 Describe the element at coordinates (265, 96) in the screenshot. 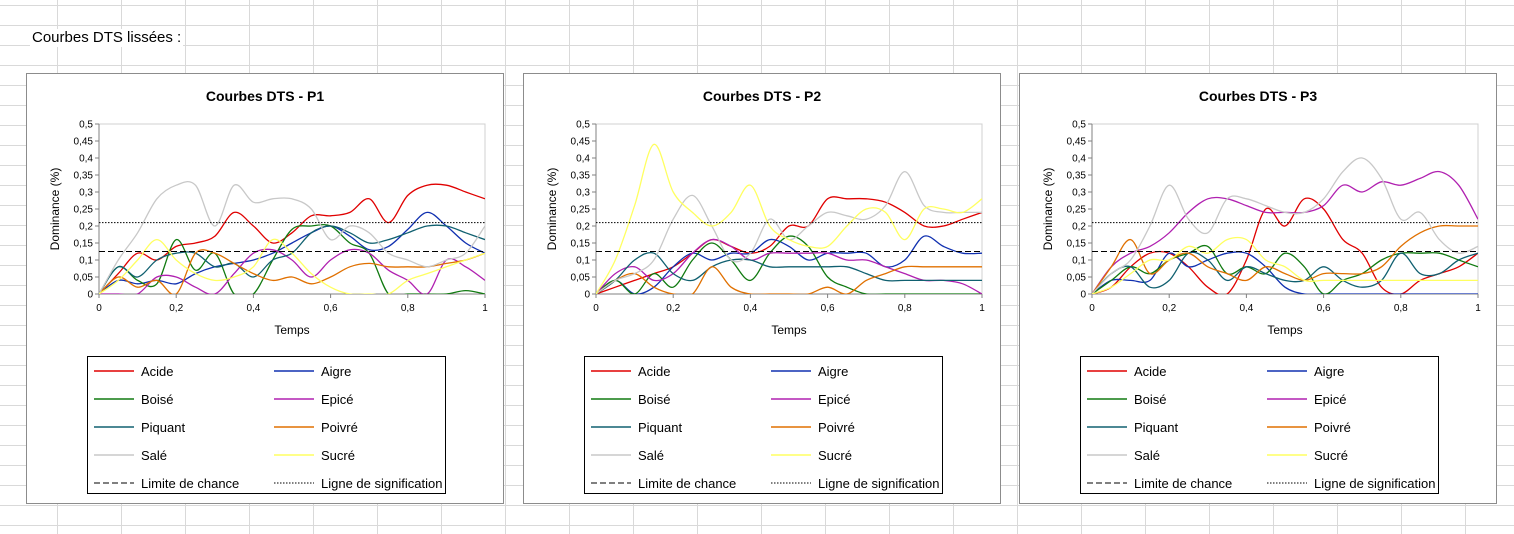

I see `chart-title: Courbes DTS - P1` at that location.